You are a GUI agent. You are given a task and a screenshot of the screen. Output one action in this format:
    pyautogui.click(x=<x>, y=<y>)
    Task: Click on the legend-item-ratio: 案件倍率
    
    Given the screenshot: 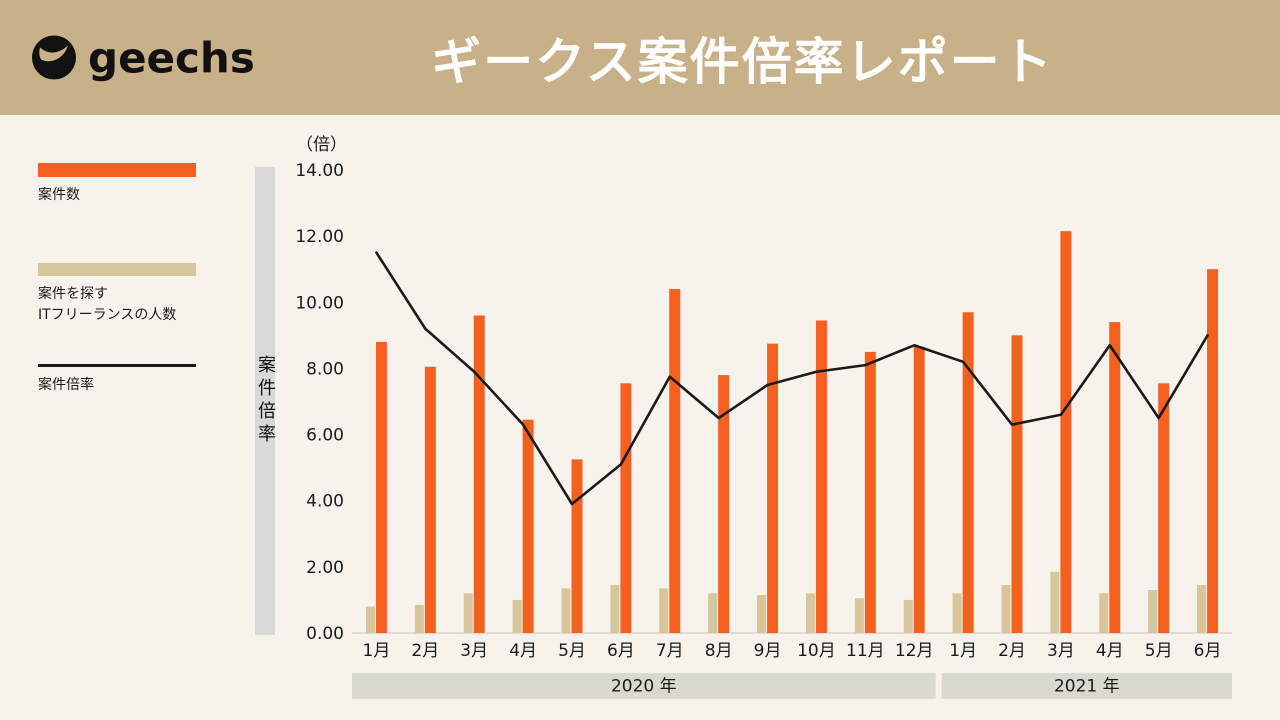 What is the action you would take?
    pyautogui.click(x=125, y=380)
    